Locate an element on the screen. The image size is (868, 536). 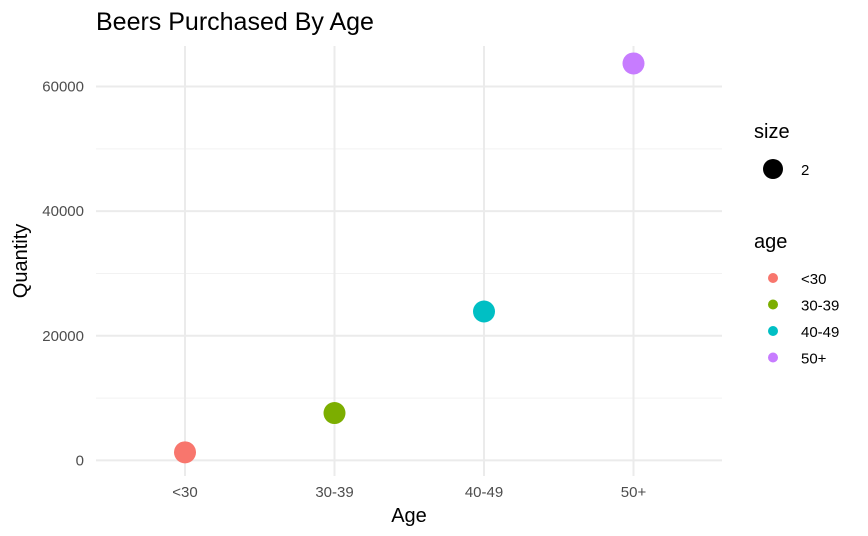
chart-title: Beers Purchased By Age is located at coordinates (235, 22).